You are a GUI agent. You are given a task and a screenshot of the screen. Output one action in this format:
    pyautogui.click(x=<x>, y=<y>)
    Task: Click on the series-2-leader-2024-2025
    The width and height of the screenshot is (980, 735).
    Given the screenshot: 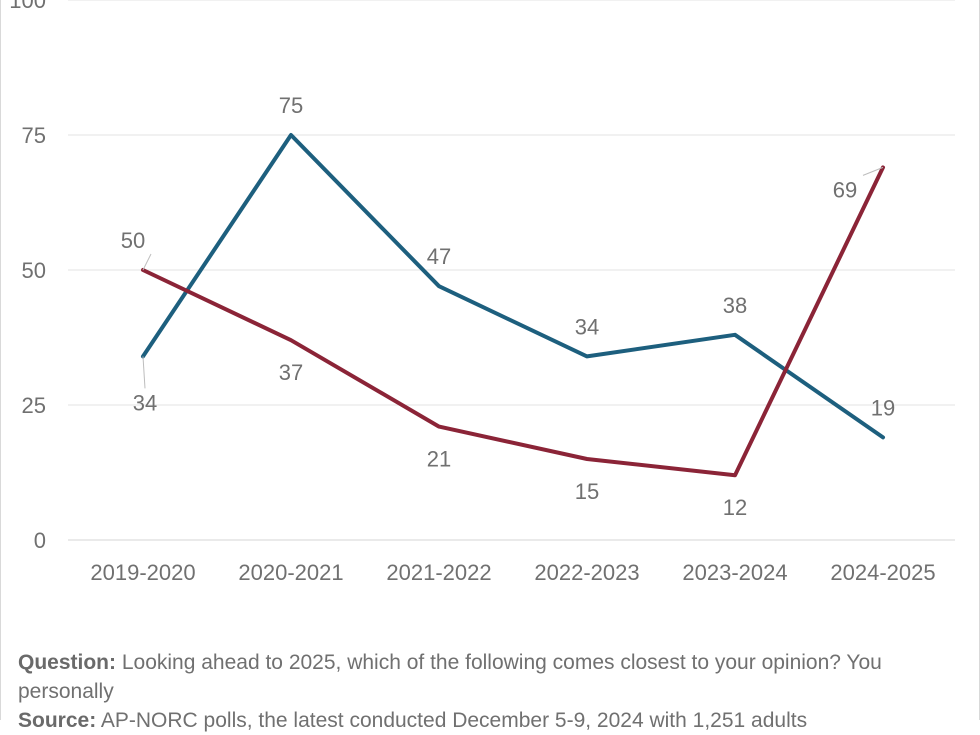 What is the action you would take?
    pyautogui.click(x=873, y=171)
    